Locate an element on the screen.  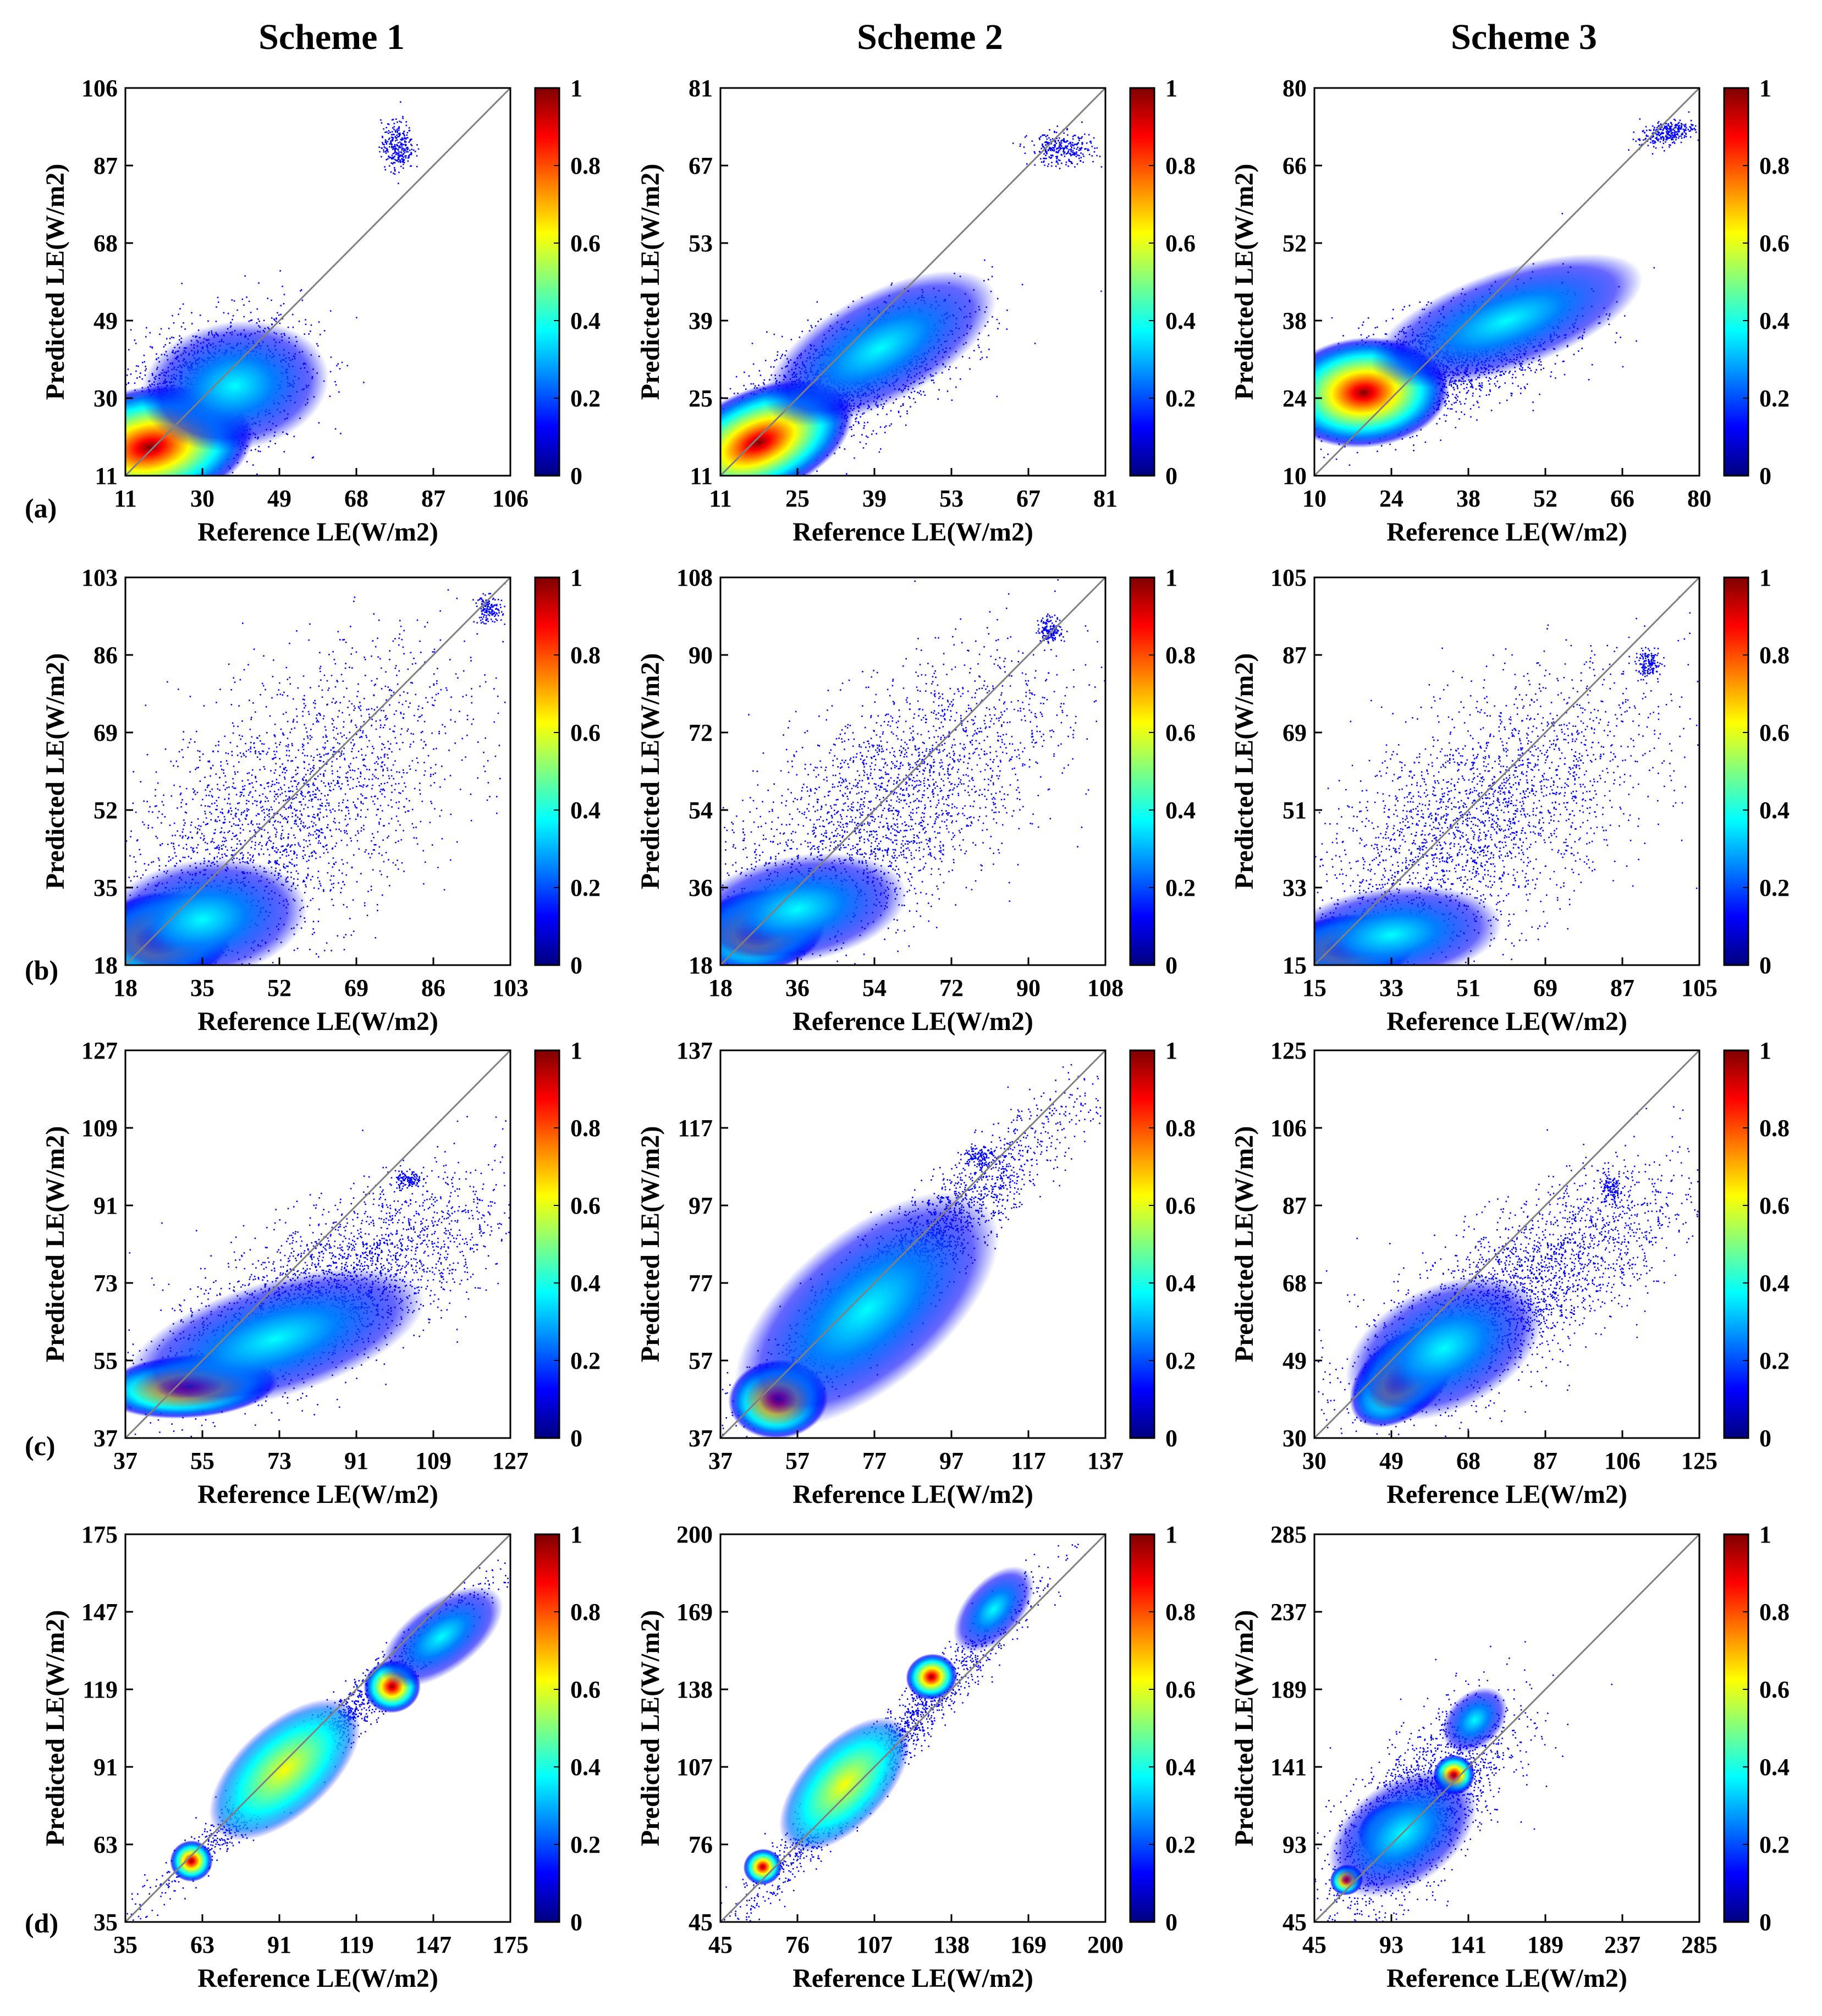
y-tick-label: 57 is located at coordinates (701, 1360).